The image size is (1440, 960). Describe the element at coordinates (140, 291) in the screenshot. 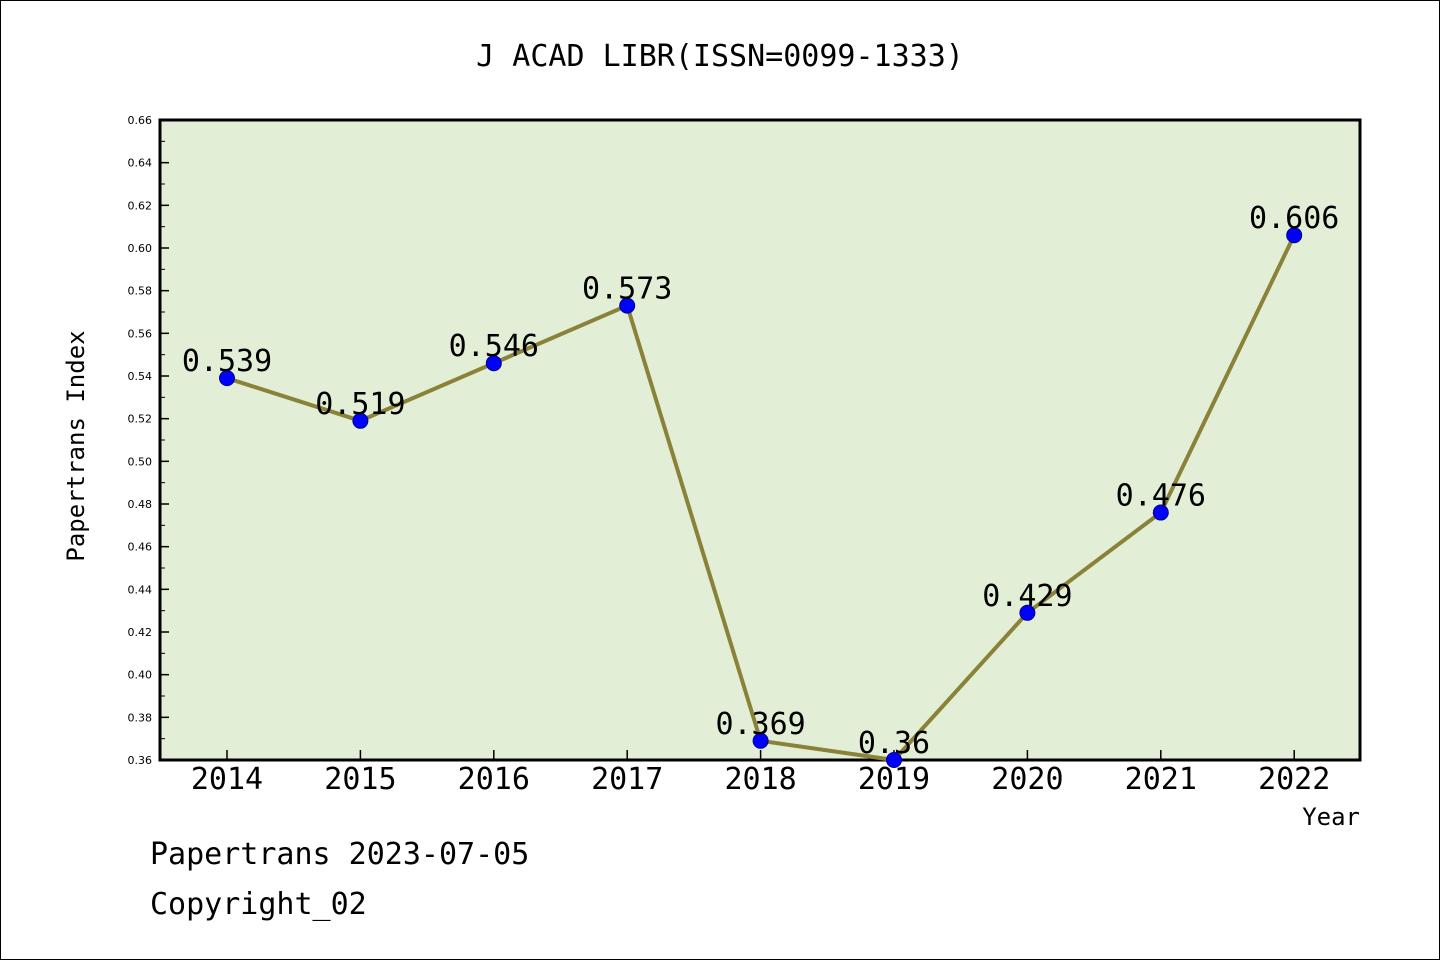

I see `y-tick-label: 0.58` at that location.